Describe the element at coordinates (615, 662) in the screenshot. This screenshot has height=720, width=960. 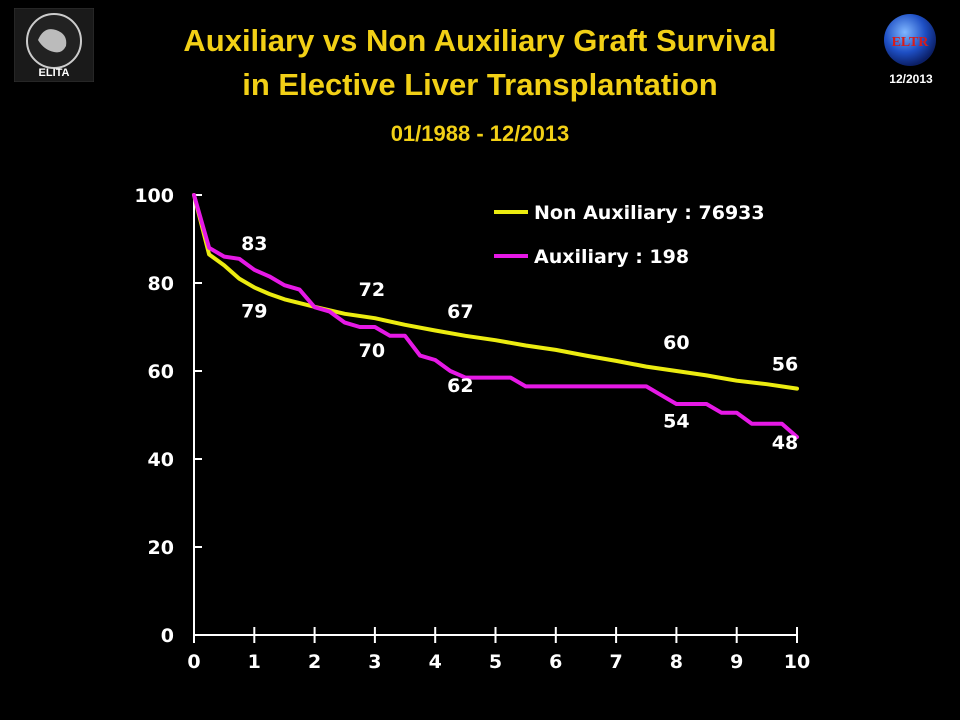
I see `x-tick-label: 7` at that location.